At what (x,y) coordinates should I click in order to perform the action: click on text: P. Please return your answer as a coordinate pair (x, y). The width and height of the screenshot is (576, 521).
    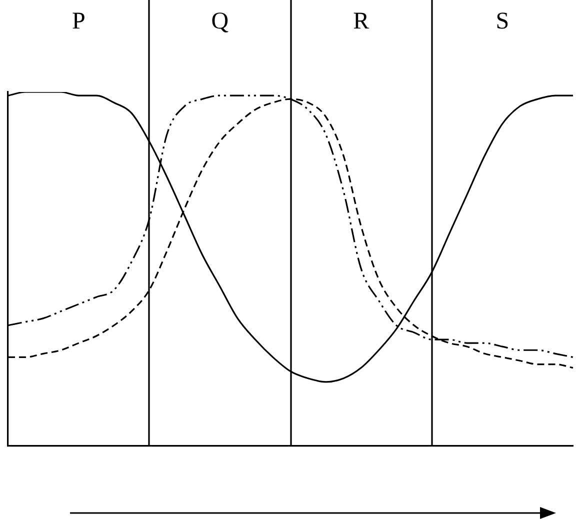
    Looking at the image, I should click on (79, 21).